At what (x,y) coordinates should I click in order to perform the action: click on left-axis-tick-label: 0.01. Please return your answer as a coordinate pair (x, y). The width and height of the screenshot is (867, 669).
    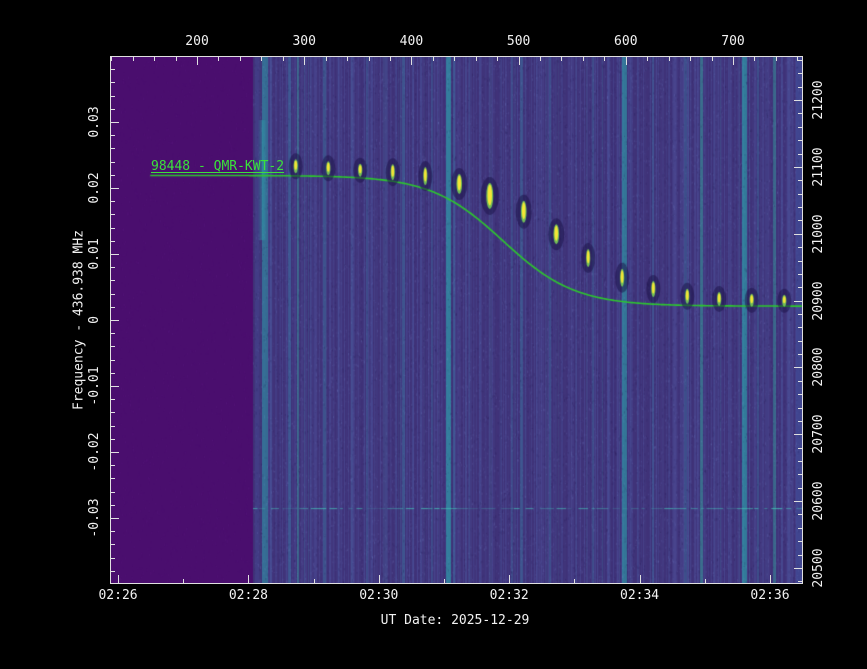
    Looking at the image, I should click on (94, 254).